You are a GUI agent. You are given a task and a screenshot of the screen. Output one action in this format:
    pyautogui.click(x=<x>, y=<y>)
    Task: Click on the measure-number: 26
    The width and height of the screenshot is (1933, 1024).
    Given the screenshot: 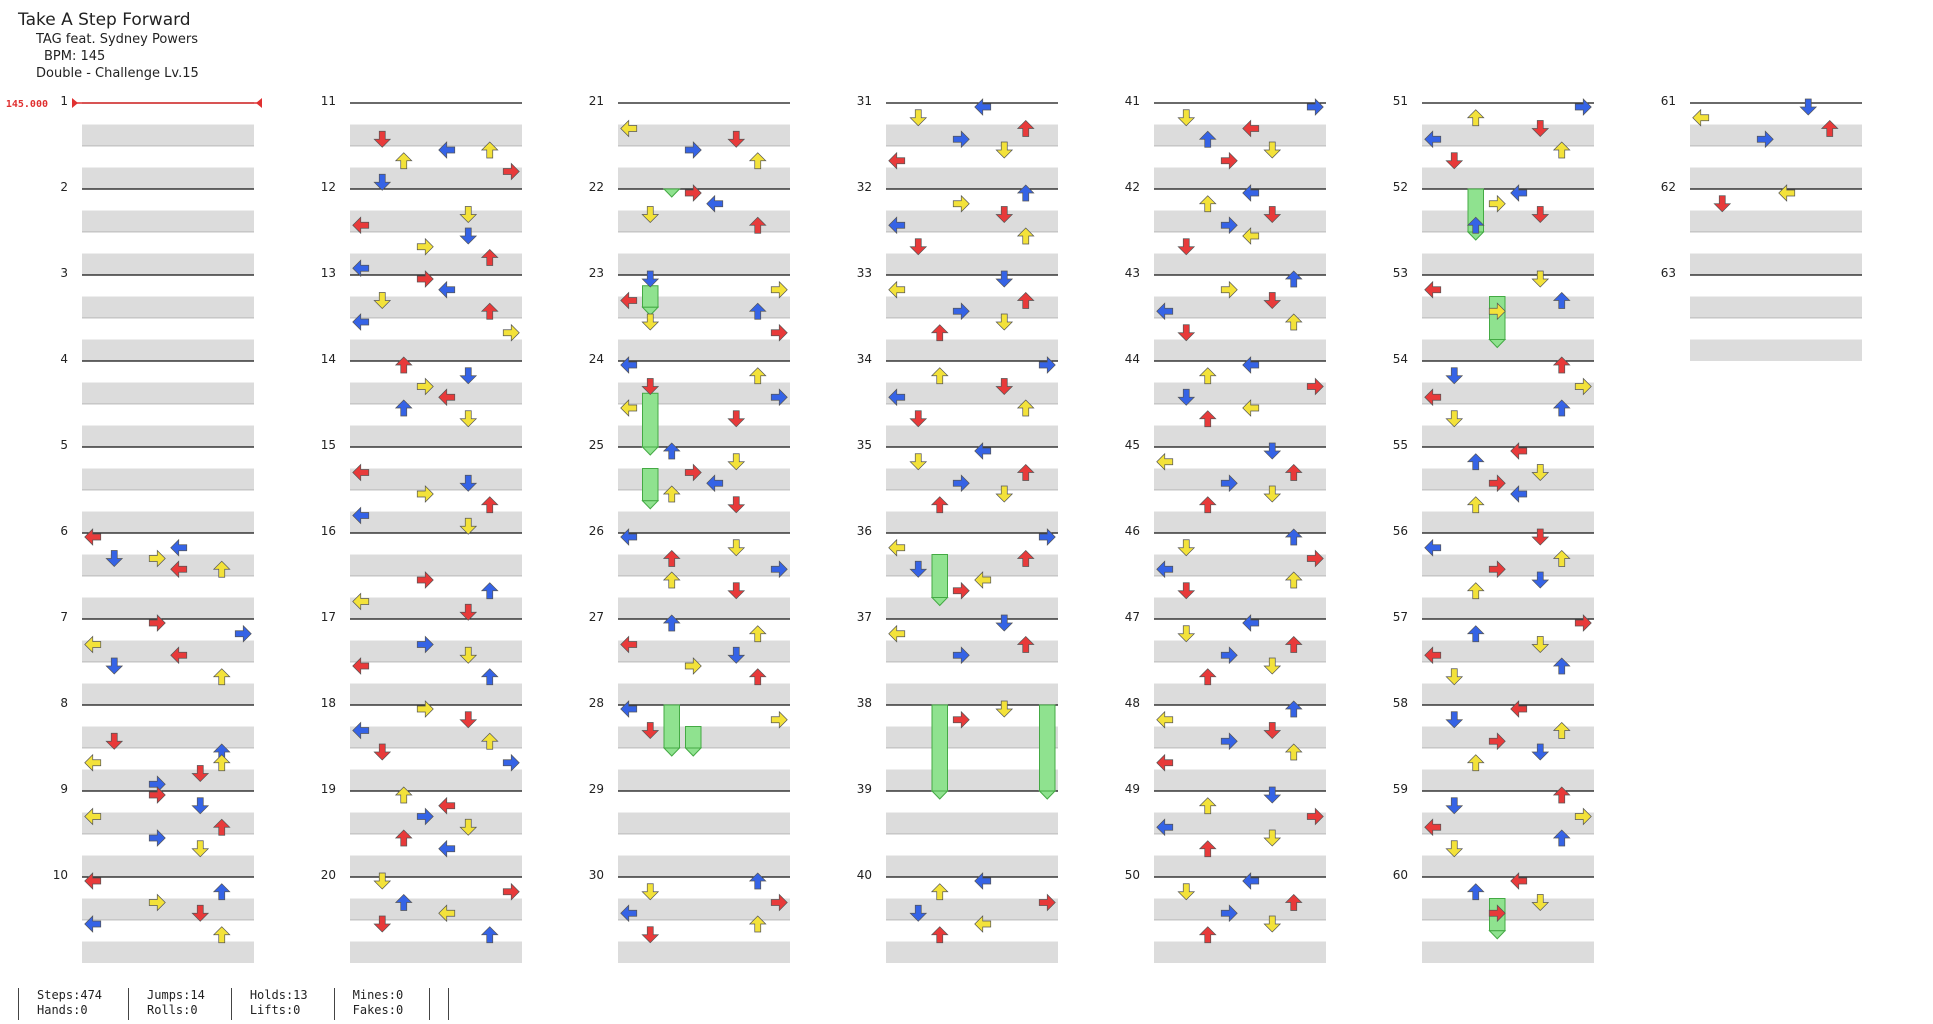 What is the action you would take?
    pyautogui.click(x=596, y=531)
    